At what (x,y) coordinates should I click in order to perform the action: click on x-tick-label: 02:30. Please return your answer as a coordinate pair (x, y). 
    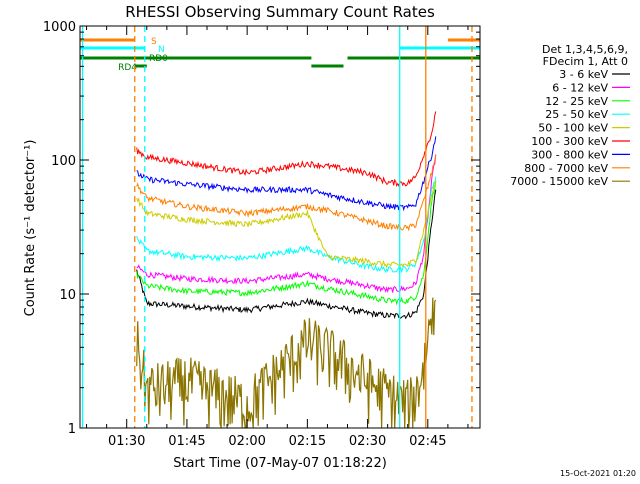
    Looking at the image, I should click on (367, 441).